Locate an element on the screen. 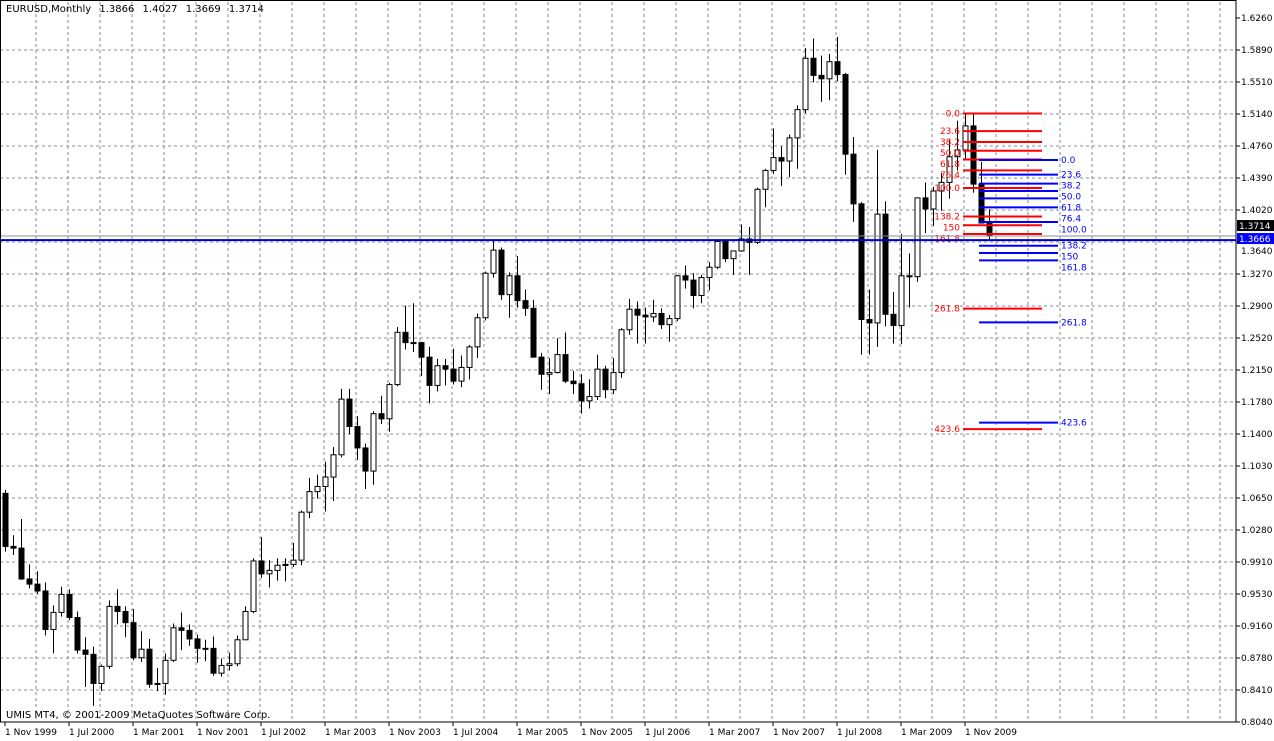 The image size is (1274, 741). bid-price-label: 1.3666 is located at coordinates (1255, 240).